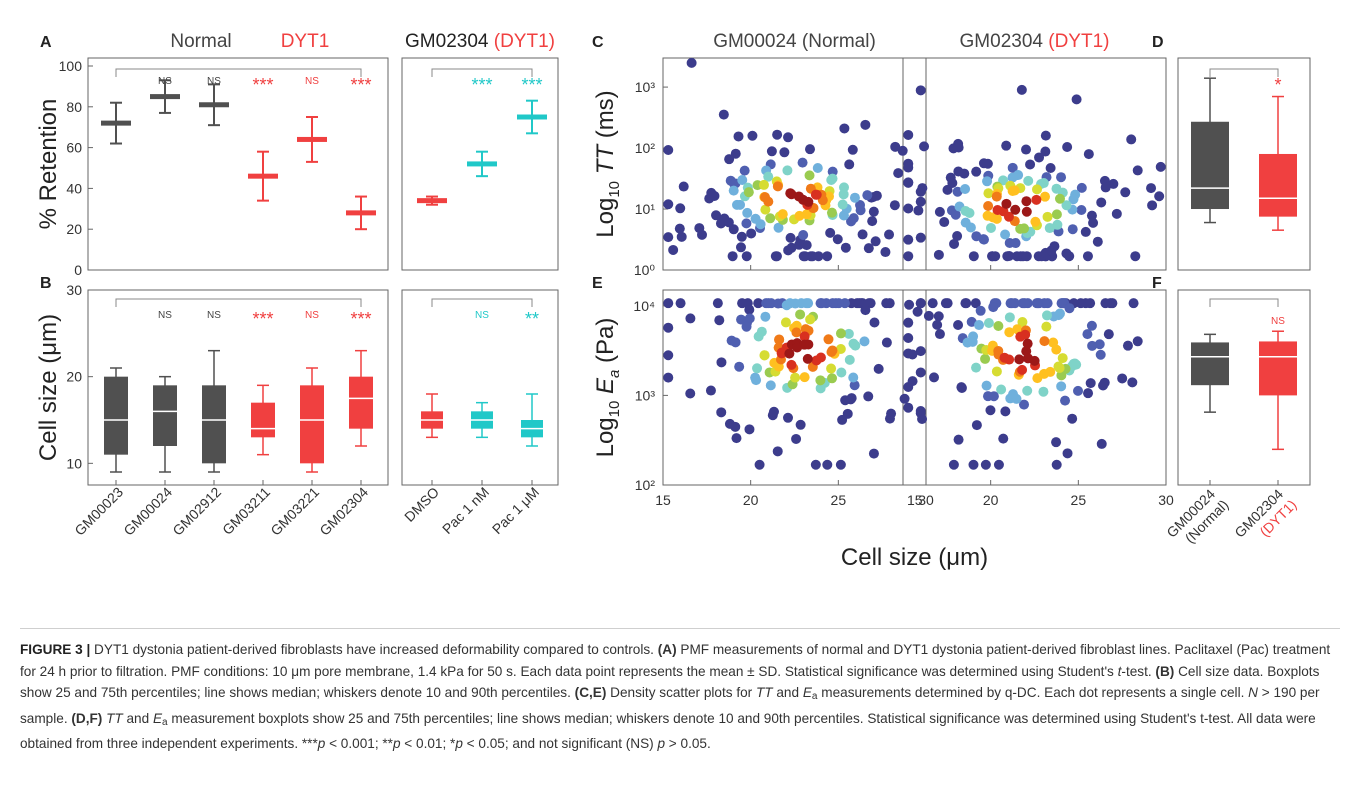 The height and width of the screenshot is (804, 1355). Describe the element at coordinates (605, 344) in the screenshot. I see `ylabel-unit: (Pa)` at that location.